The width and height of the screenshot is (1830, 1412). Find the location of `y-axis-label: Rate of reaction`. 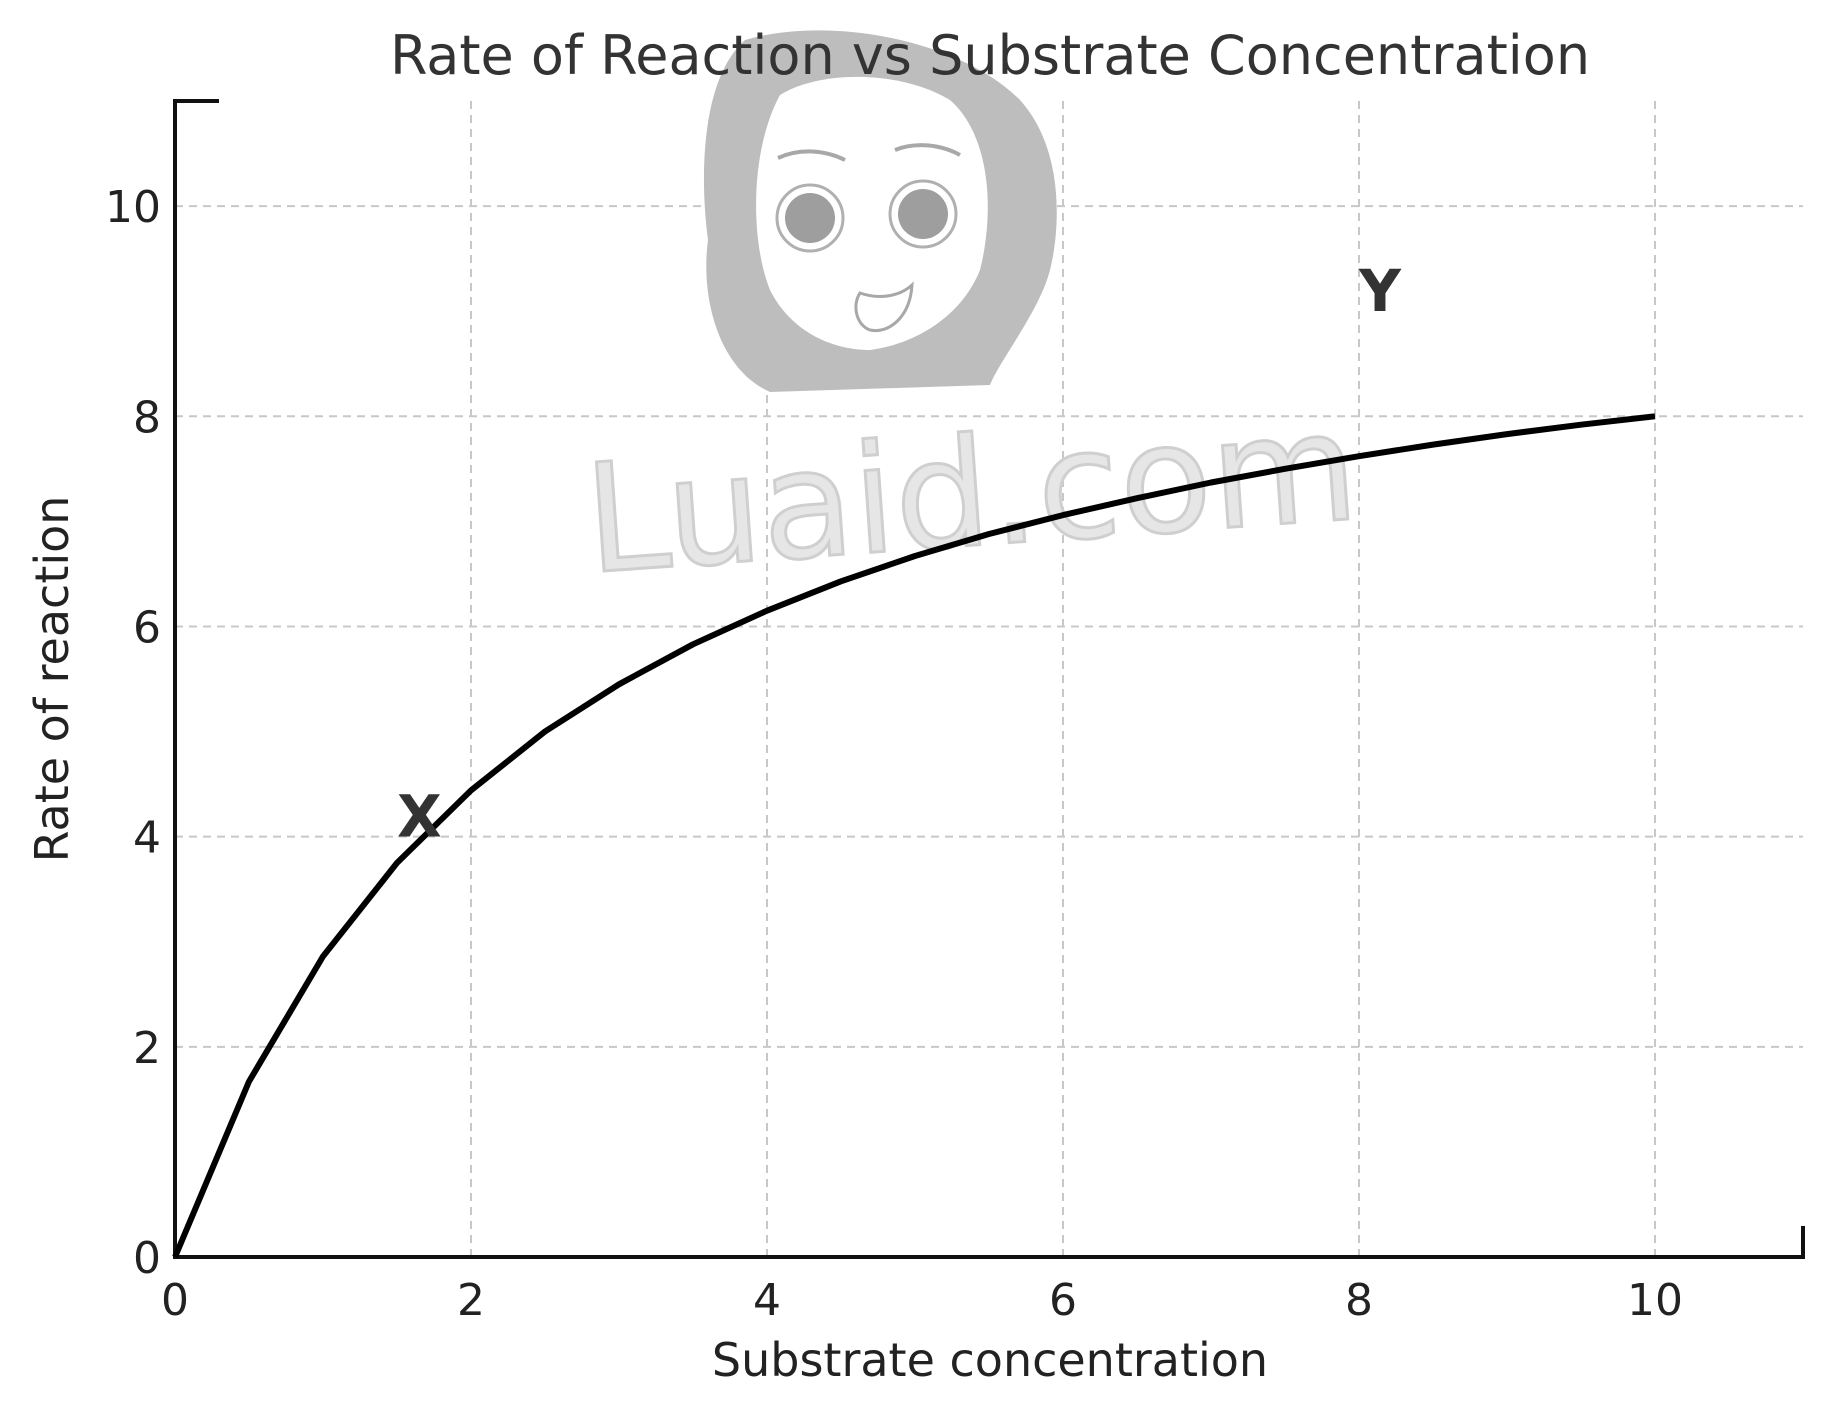

y-axis-label: Rate of reaction is located at coordinates (52, 679).